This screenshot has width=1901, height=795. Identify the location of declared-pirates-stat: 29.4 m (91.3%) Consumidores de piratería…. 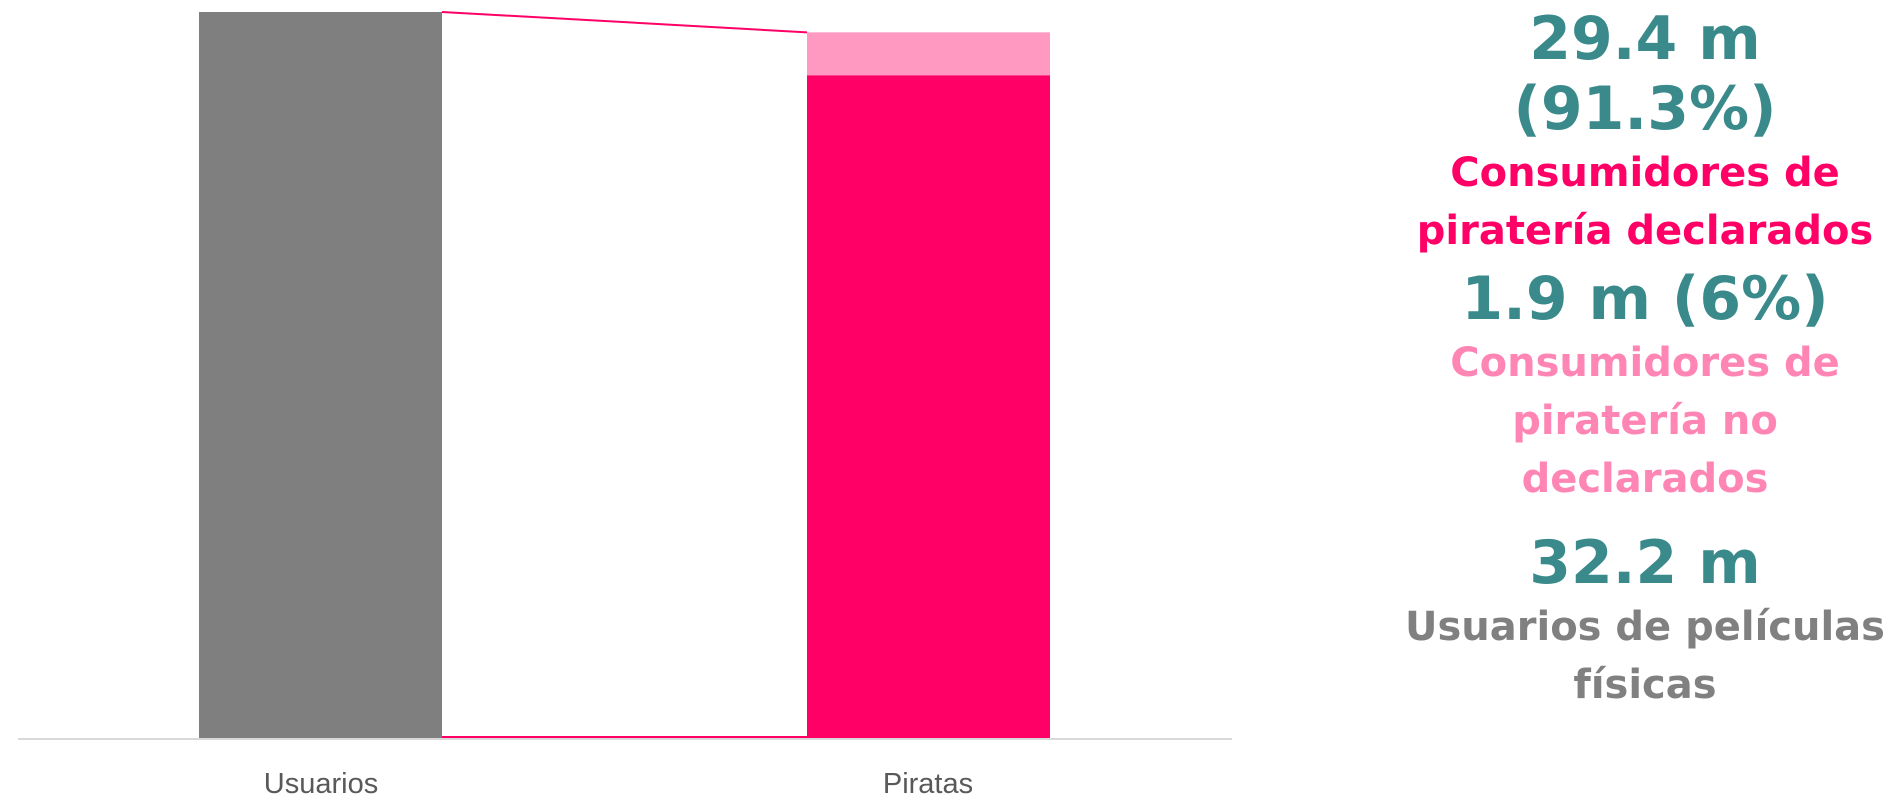
(1645, 132).